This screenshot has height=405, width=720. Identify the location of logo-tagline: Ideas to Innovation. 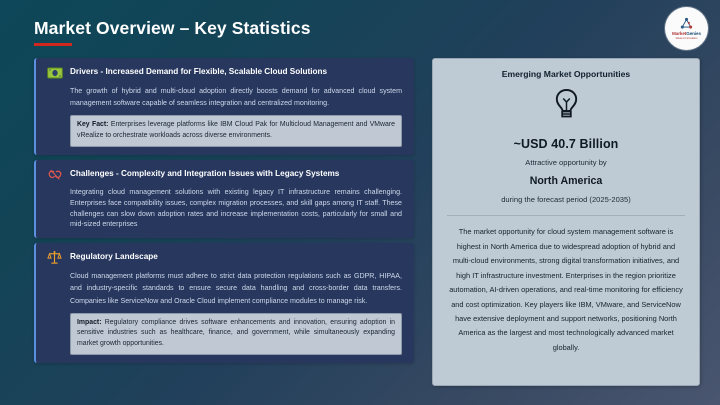
(686, 38).